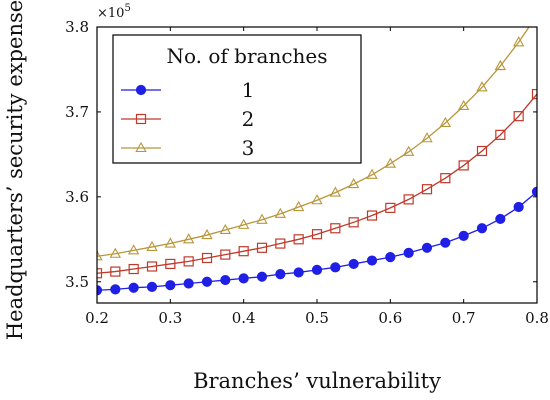 The height and width of the screenshot is (400, 550). Describe the element at coordinates (248, 148) in the screenshot. I see `legend-label: 3` at that location.